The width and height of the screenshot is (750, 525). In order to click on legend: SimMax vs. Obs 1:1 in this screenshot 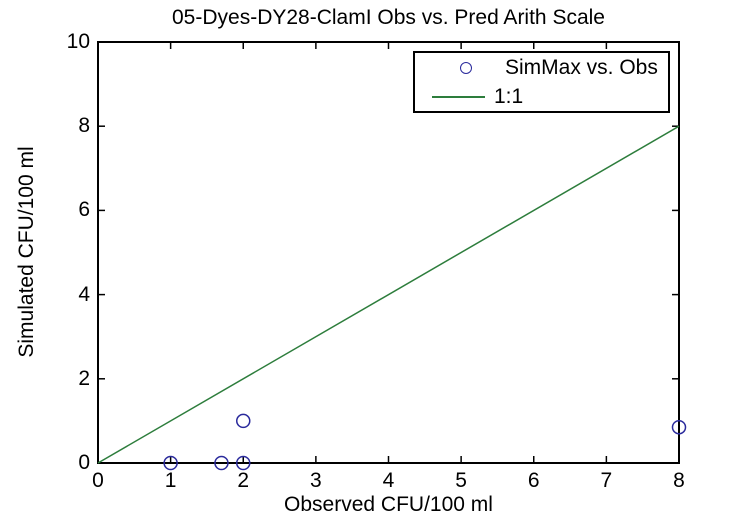, I will do `click(541, 82)`.